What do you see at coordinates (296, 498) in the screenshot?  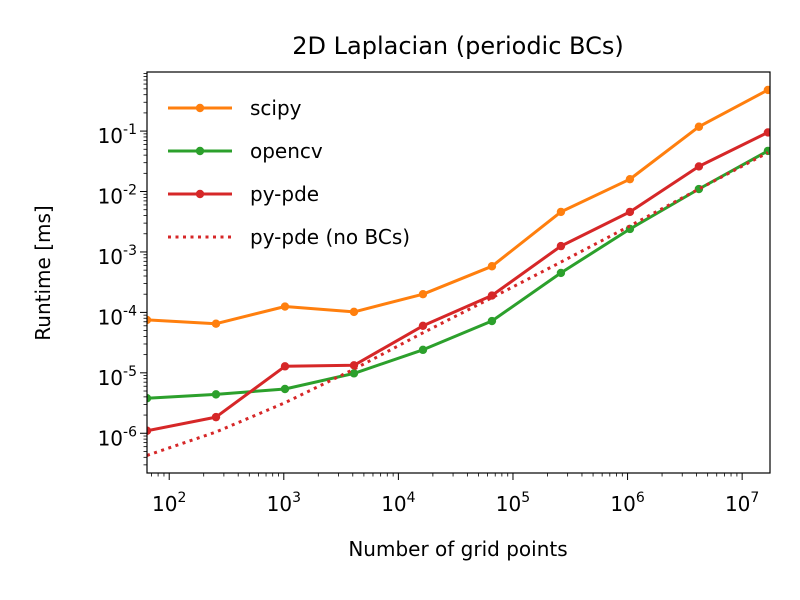 I see `x-tick-label-exponent: 3` at bounding box center [296, 498].